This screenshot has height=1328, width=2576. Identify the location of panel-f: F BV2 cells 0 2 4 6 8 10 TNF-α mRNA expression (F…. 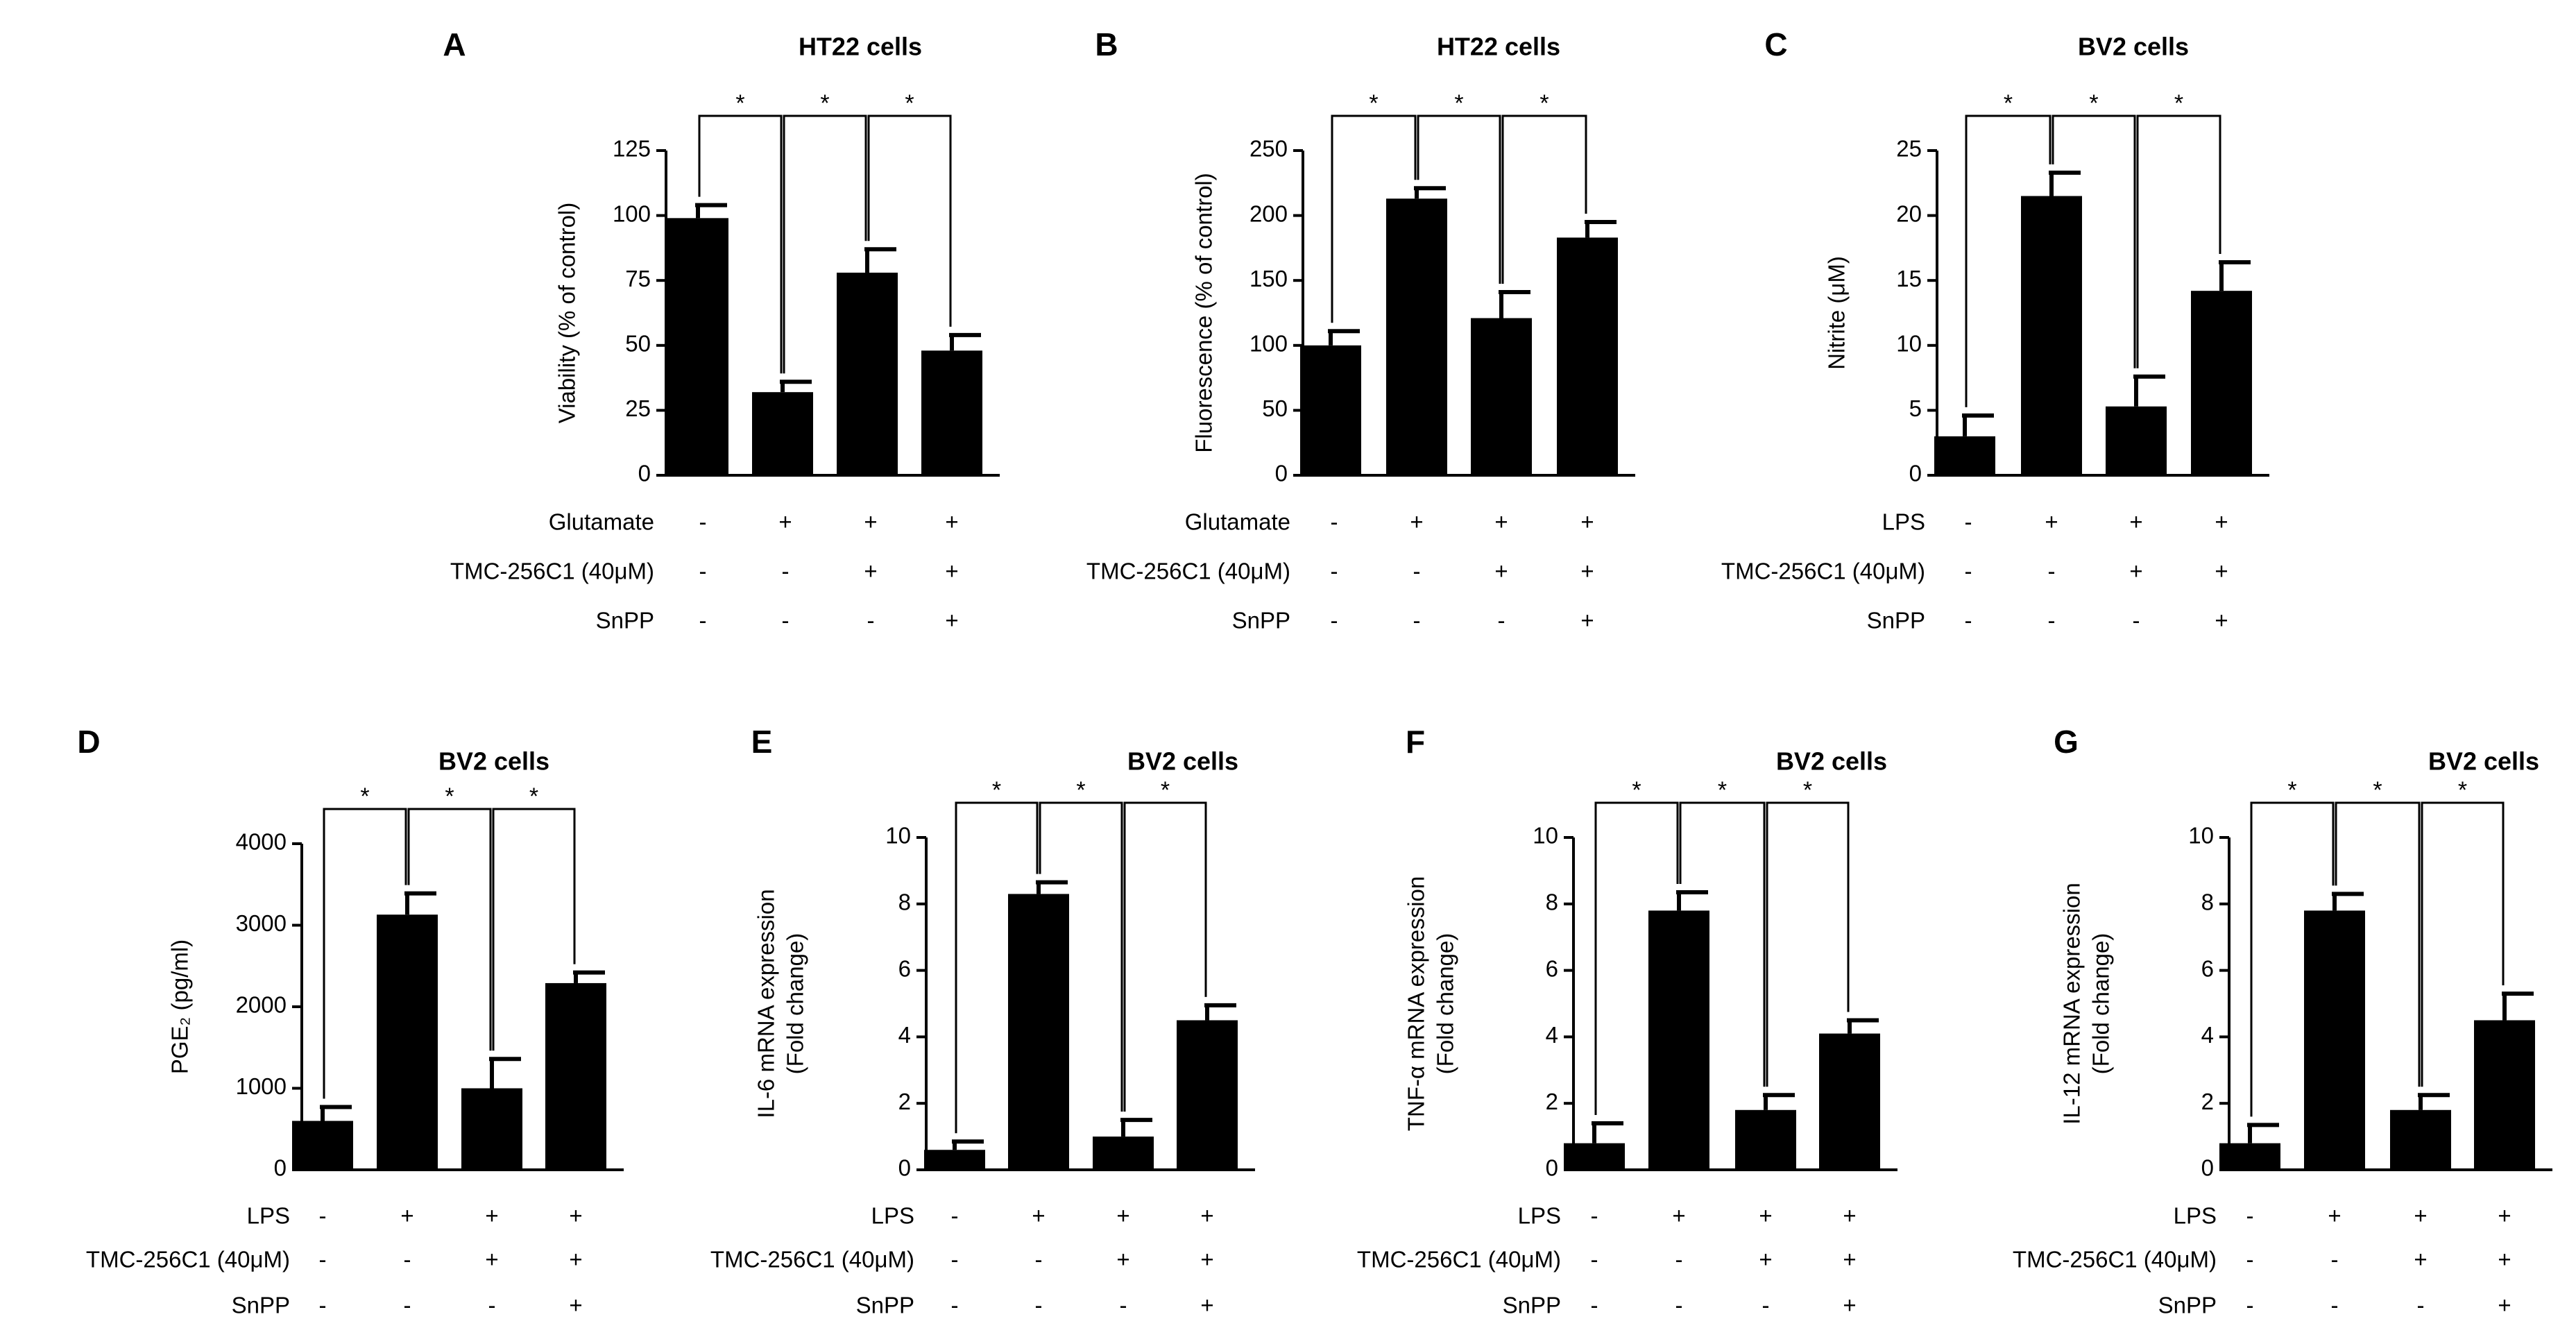
(1627, 1021).